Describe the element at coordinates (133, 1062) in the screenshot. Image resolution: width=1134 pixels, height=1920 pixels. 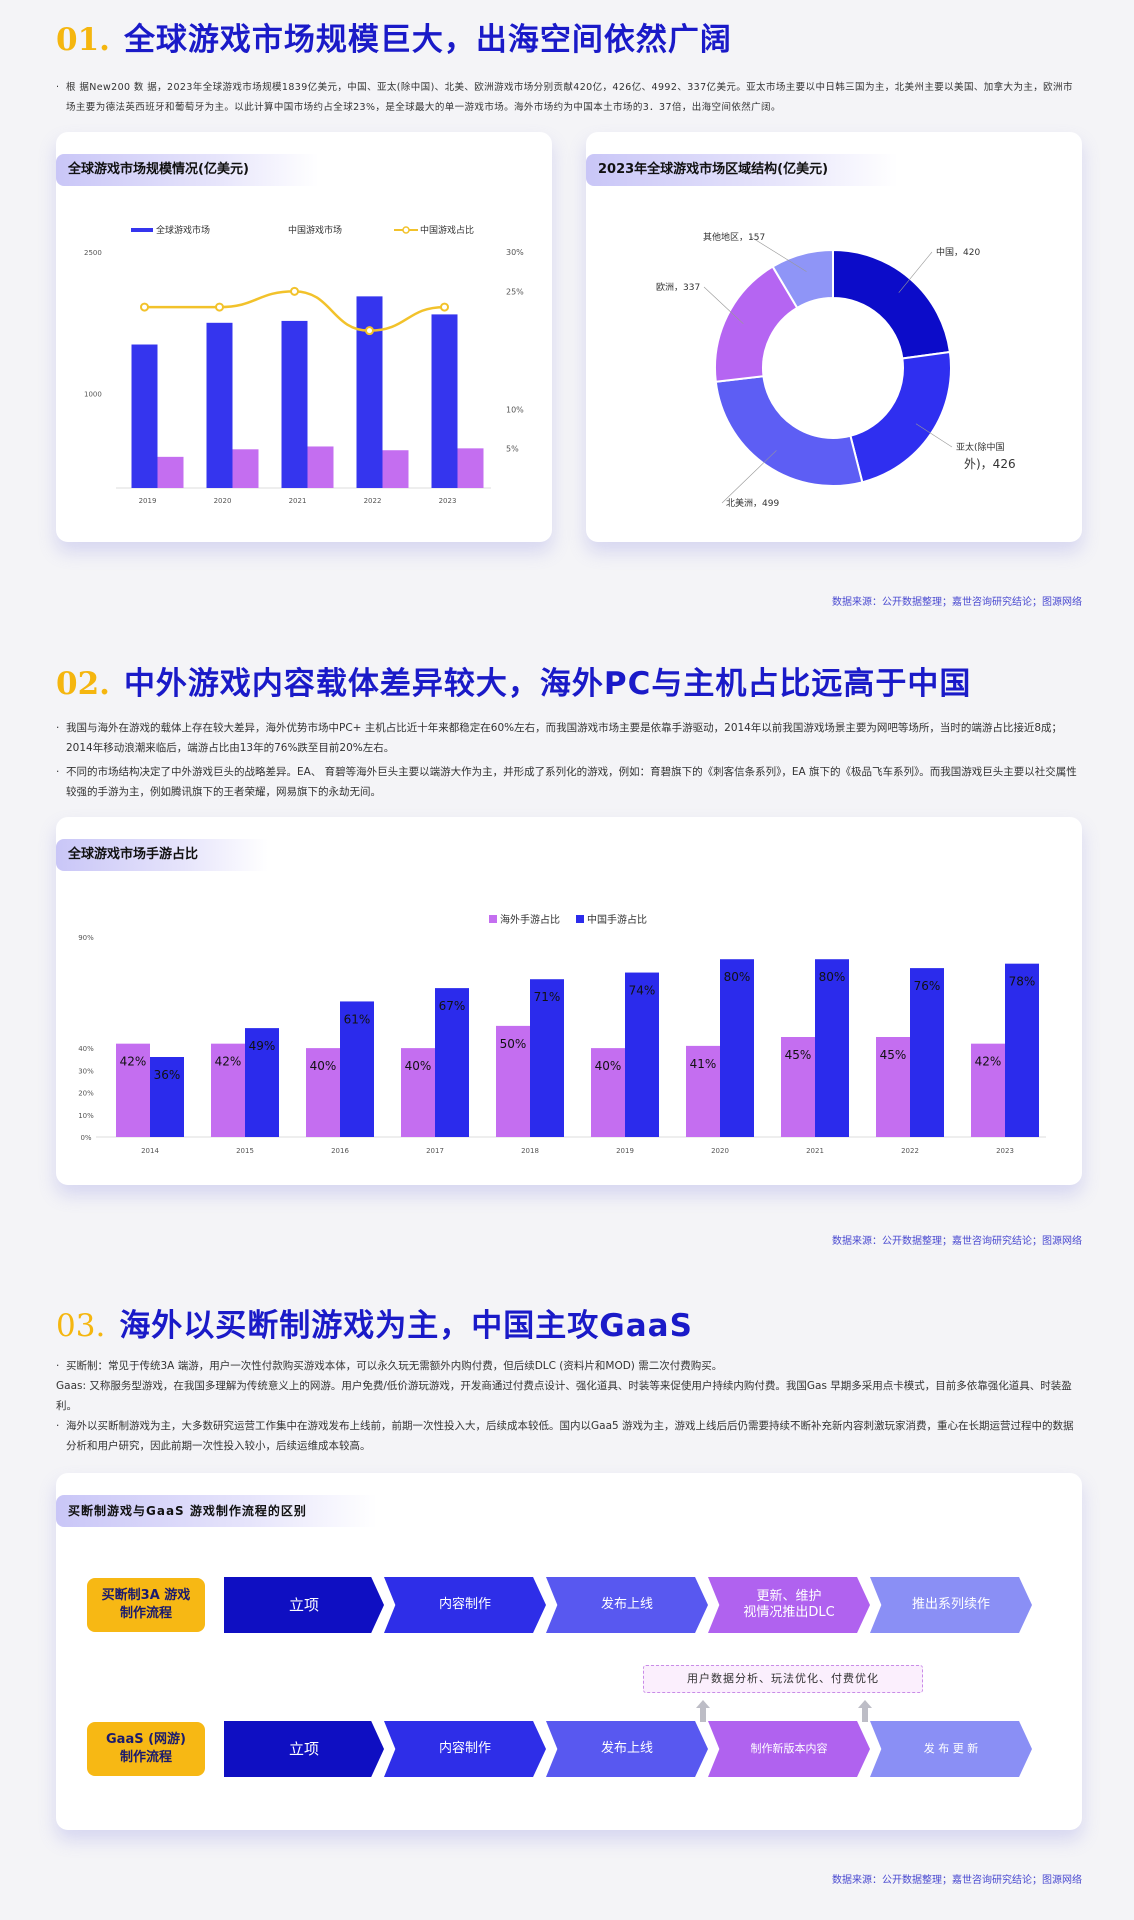
I see `overseas-data-label: 42%` at that location.